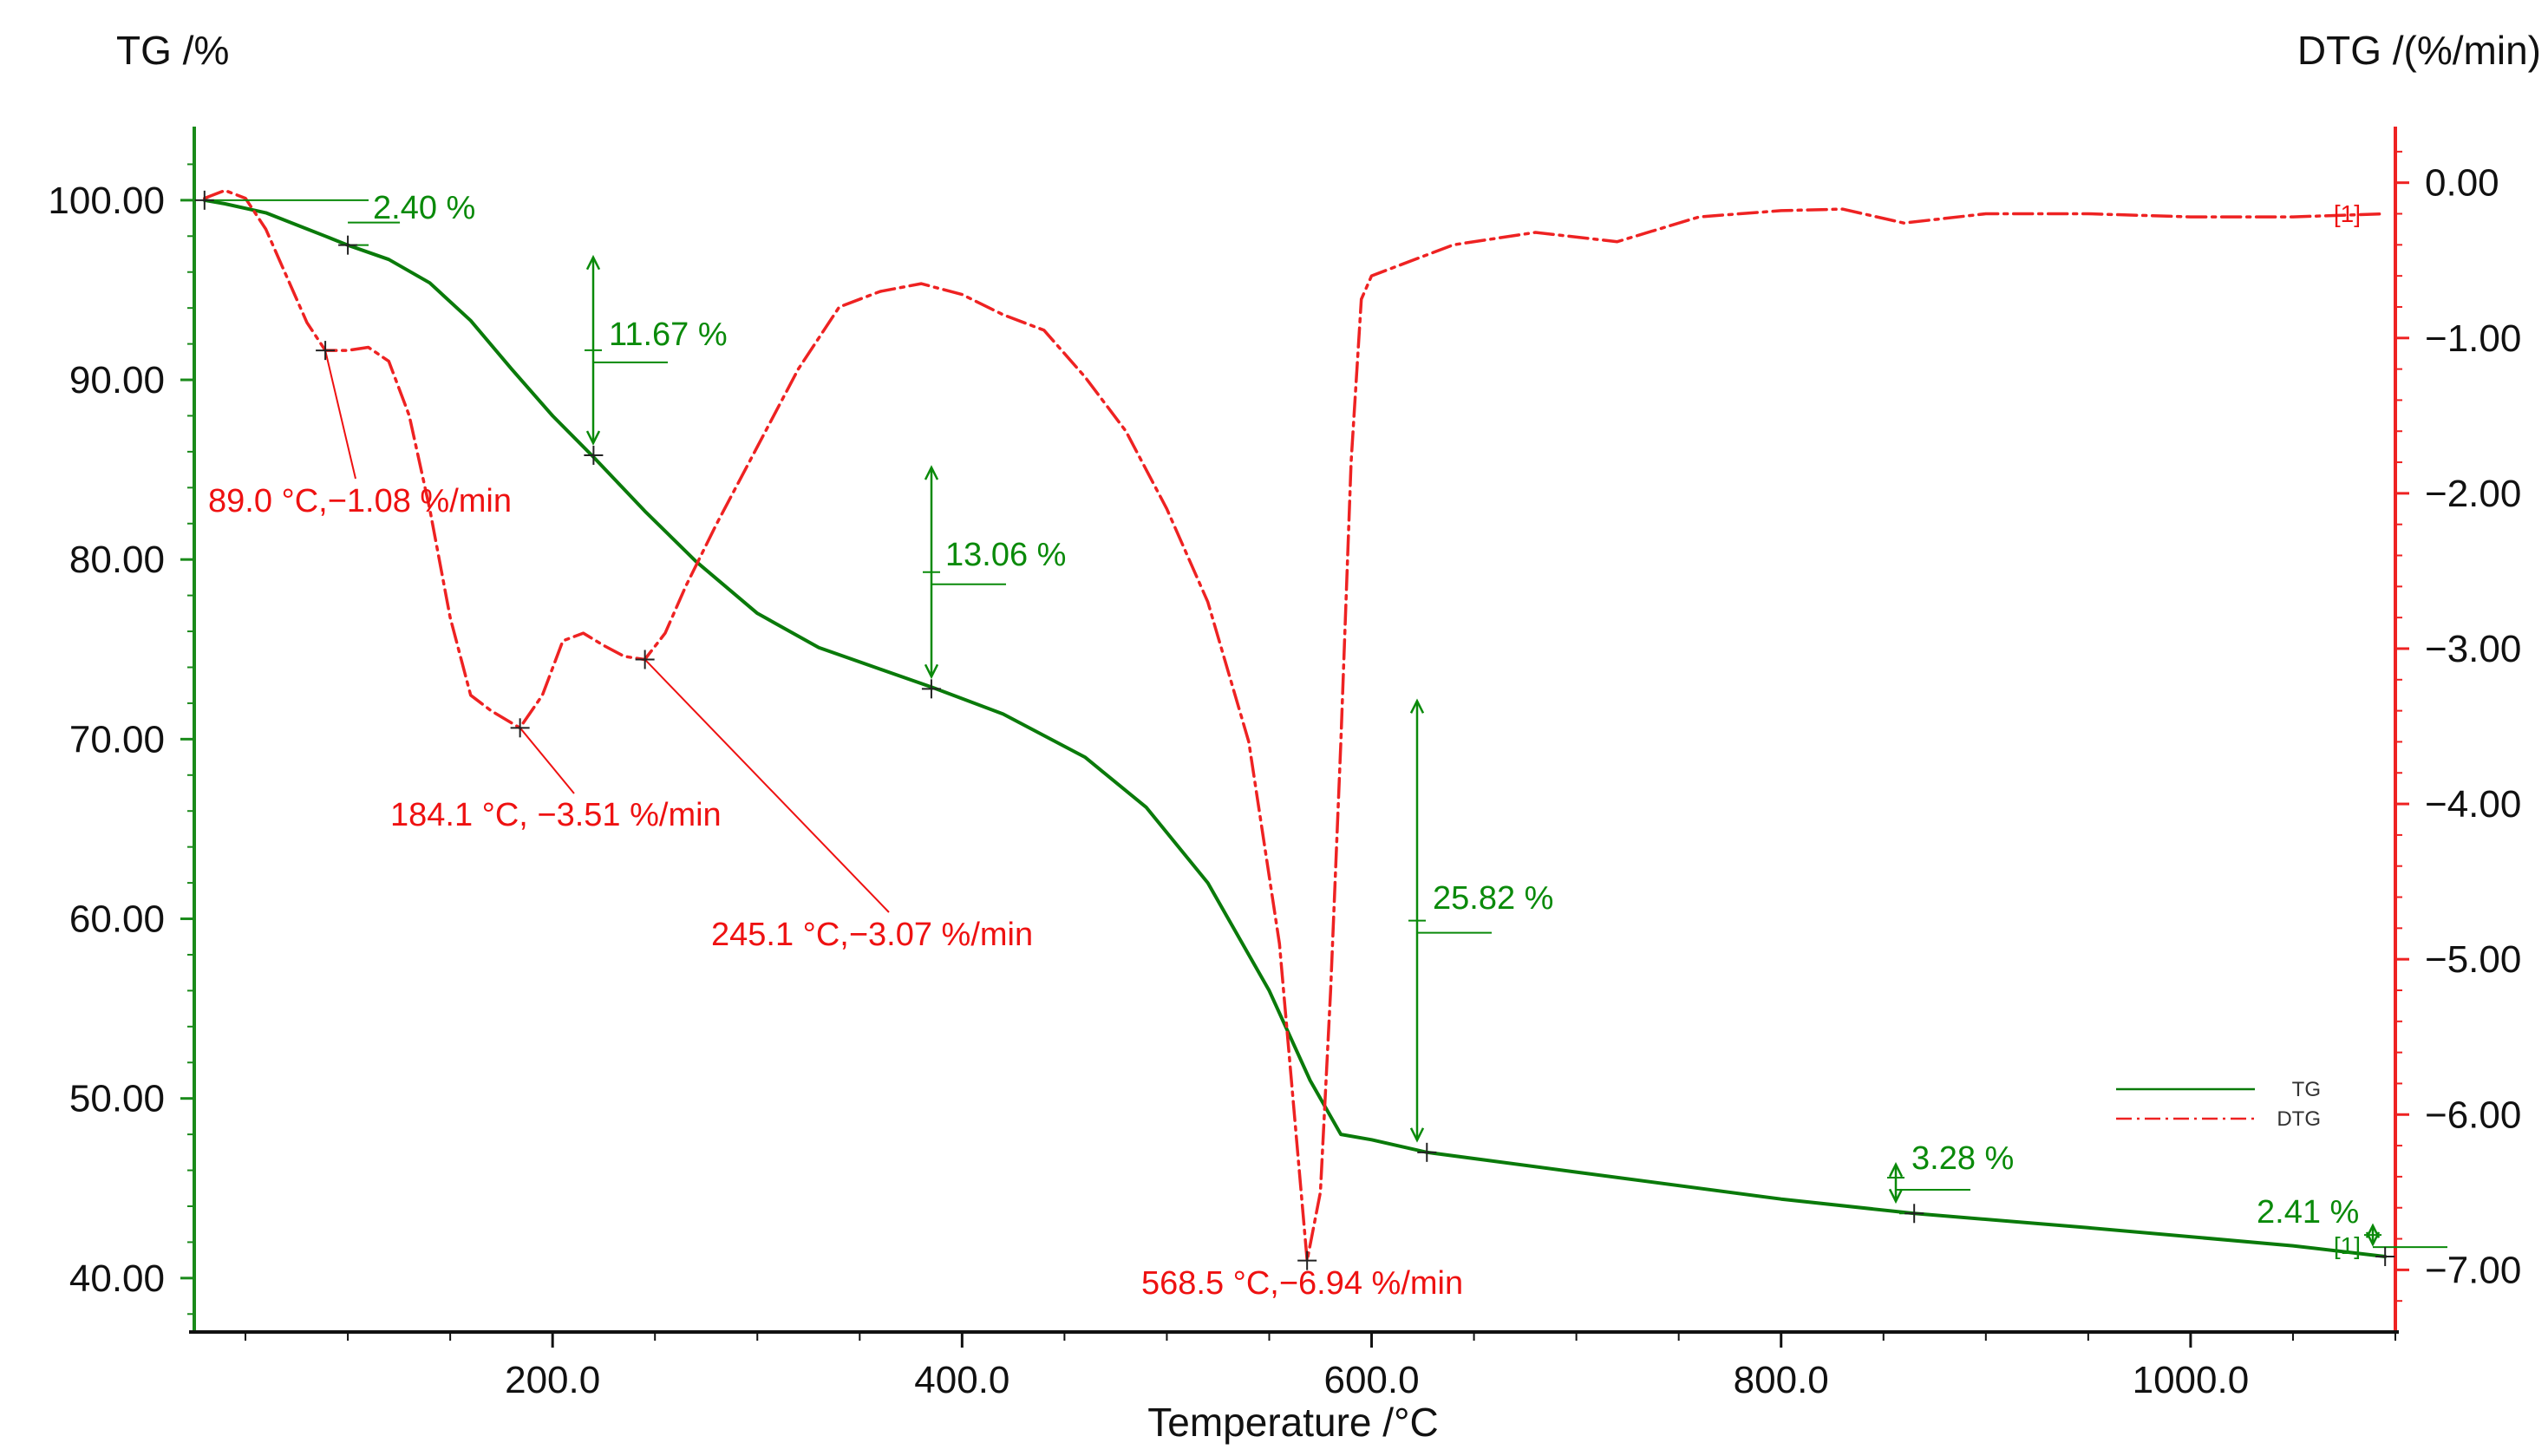 The width and height of the screenshot is (2548, 1456). What do you see at coordinates (2473, 649) in the screenshot?
I see `y-tick-label-dtg: −3.00` at bounding box center [2473, 649].